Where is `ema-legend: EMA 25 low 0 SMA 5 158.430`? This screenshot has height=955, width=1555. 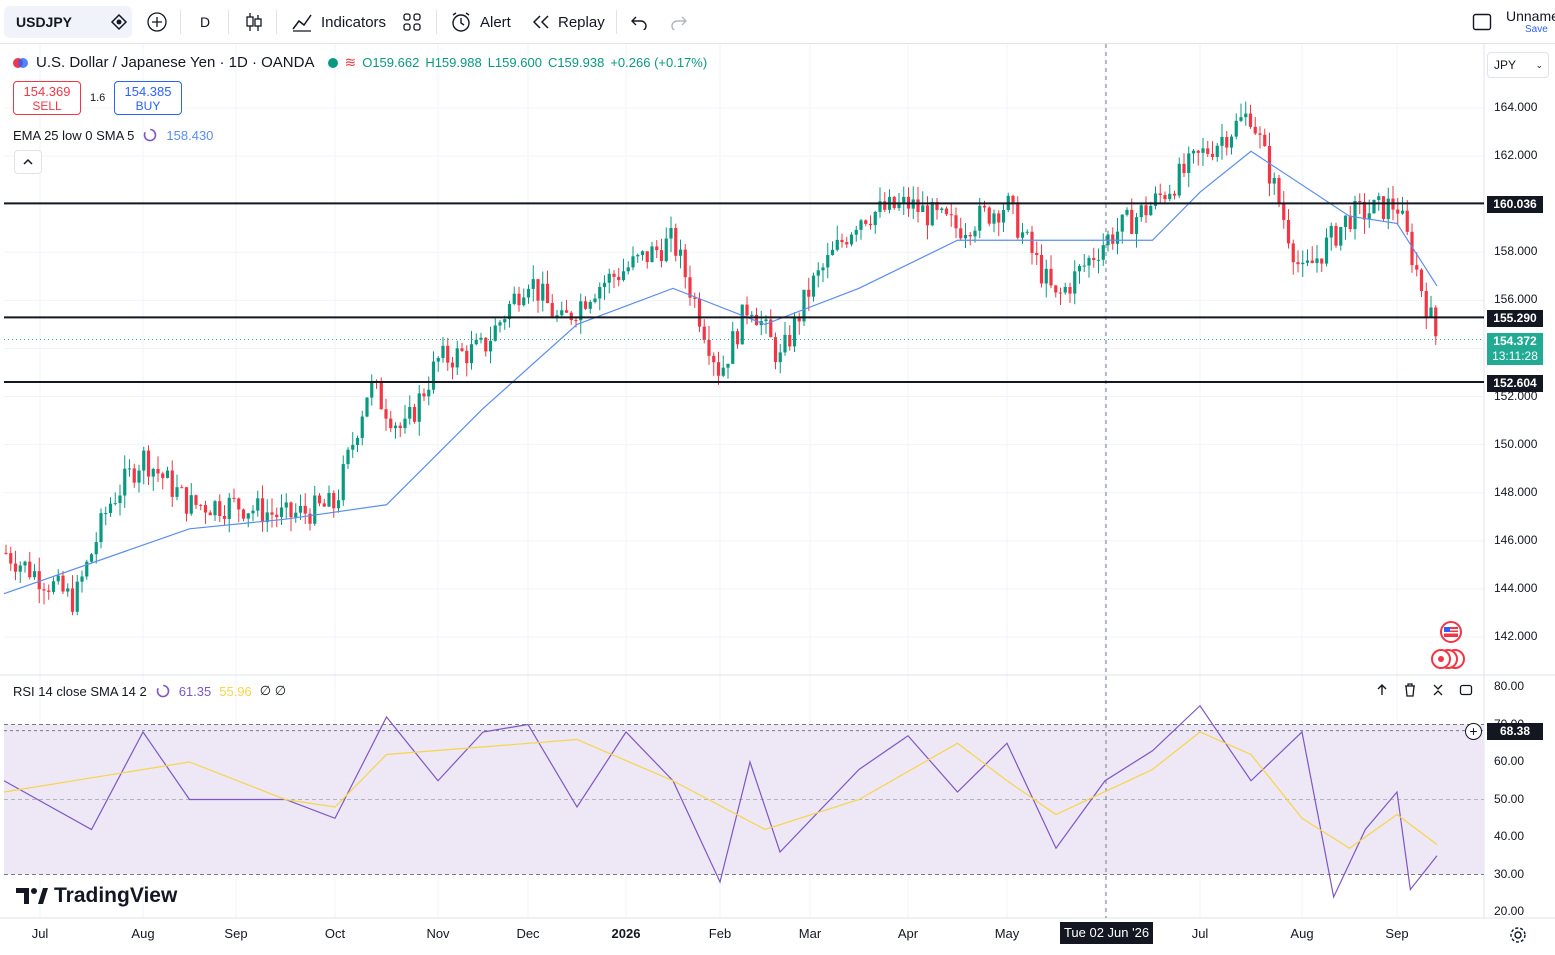 ema-legend: EMA 25 low 0 SMA 5 158.430 is located at coordinates (113, 135).